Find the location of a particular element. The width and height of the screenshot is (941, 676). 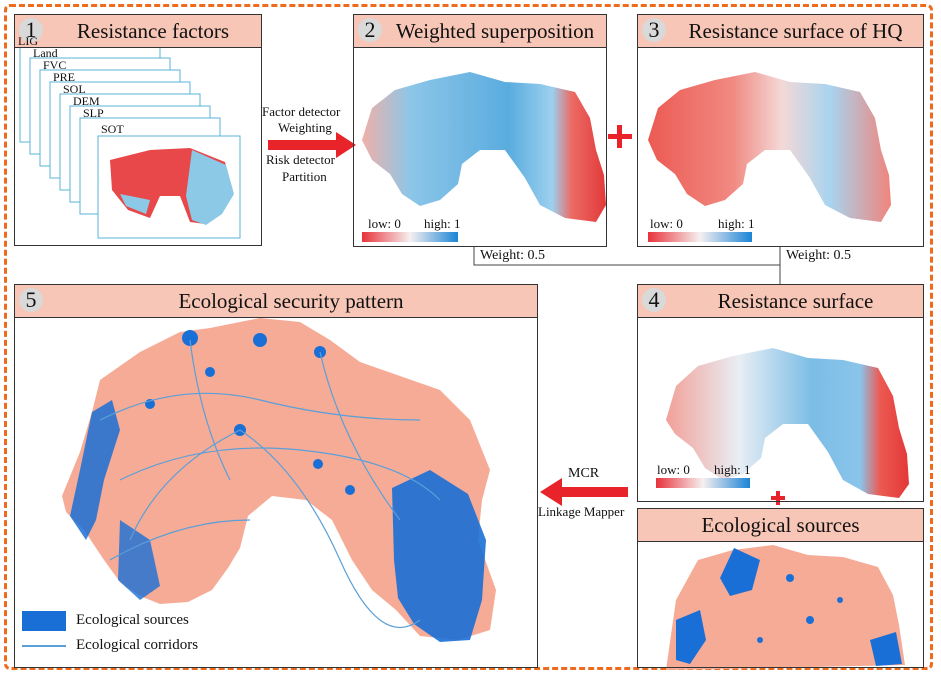

panel-resistance-surface: 4 Resistance surface is located at coordinates (780, 393).